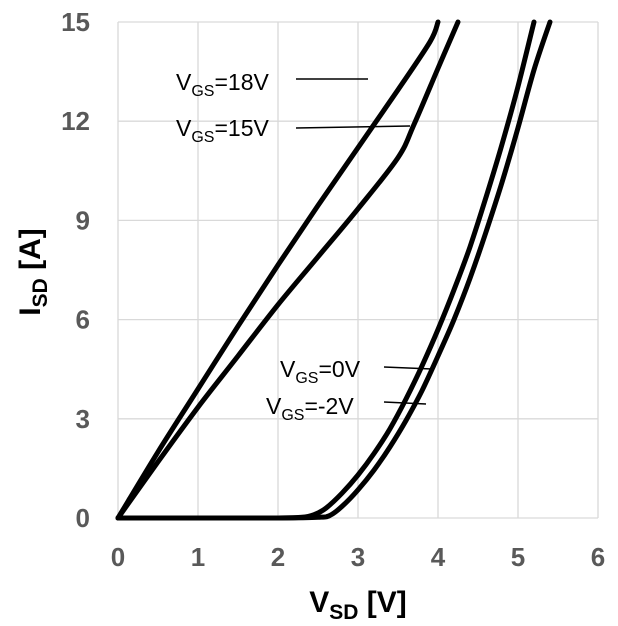 This screenshot has height=626, width=618. I want to click on x-tick-labels: 0 1 2 3 4 5 6, so click(358, 557).